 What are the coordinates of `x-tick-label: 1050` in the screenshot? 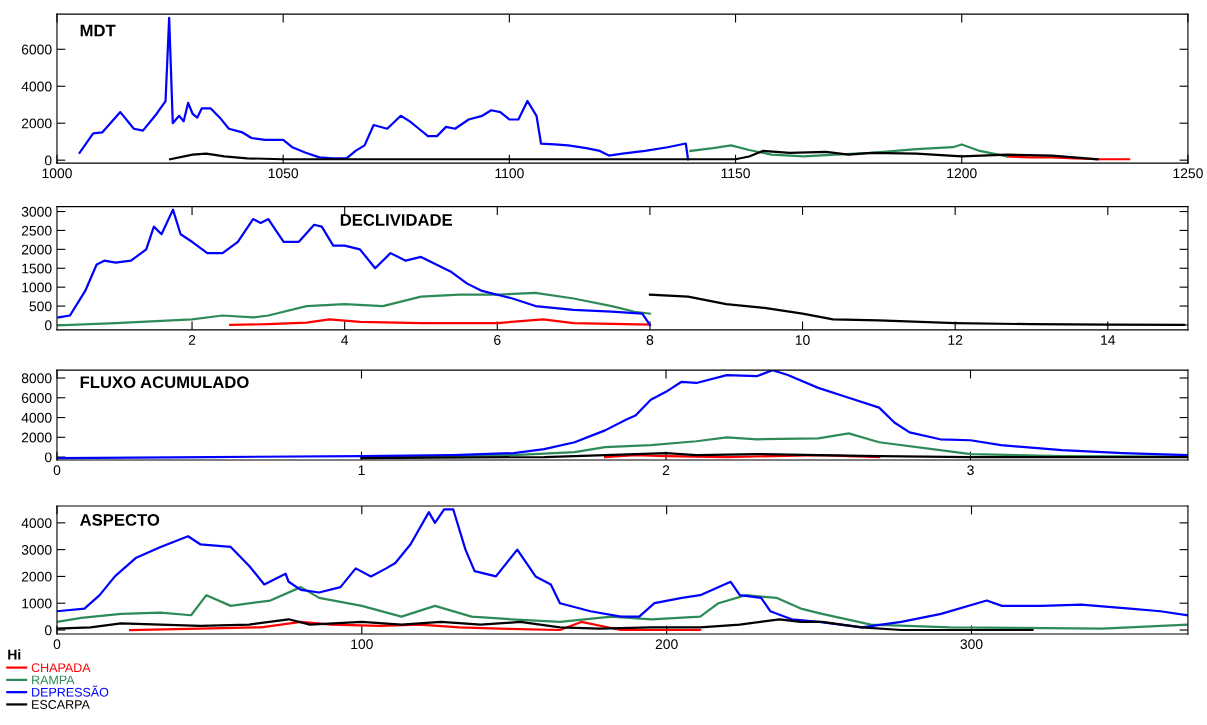 It's located at (283, 173).